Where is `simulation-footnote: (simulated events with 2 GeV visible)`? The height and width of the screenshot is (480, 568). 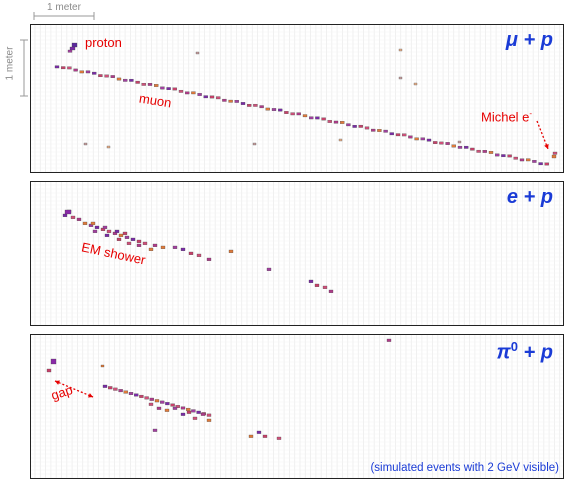
simulation-footnote: (simulated events with 2 GeV visible) is located at coordinates (464, 468).